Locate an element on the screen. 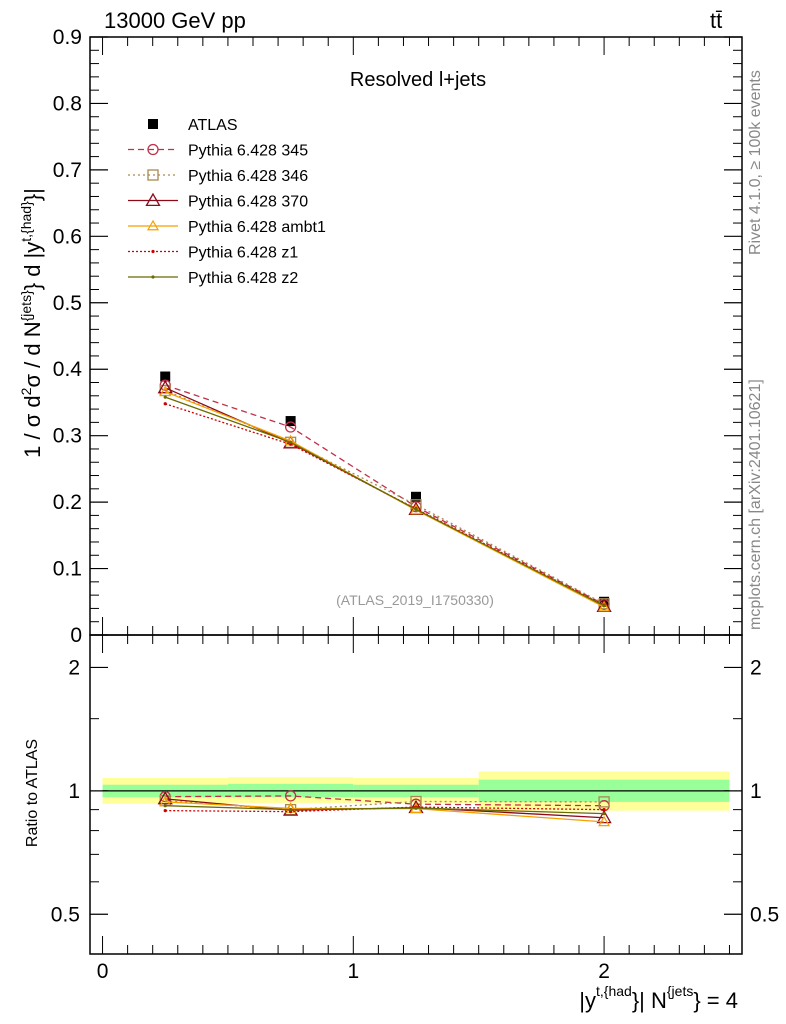  ratio-tick-label: 0.5 is located at coordinates (65, 914).